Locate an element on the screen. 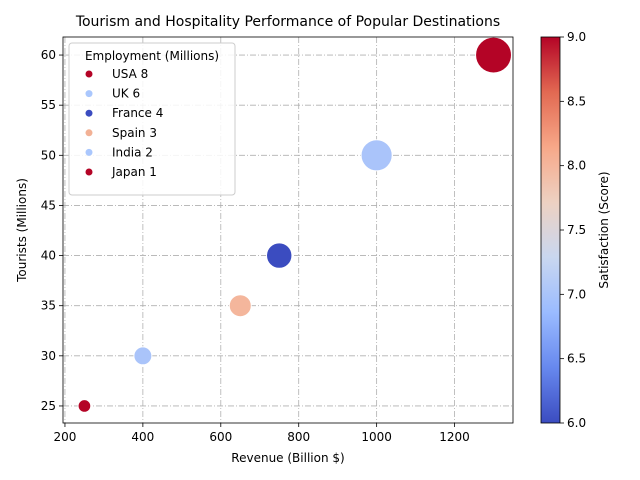  legend-entry-label: Japan 1 is located at coordinates (134, 172).